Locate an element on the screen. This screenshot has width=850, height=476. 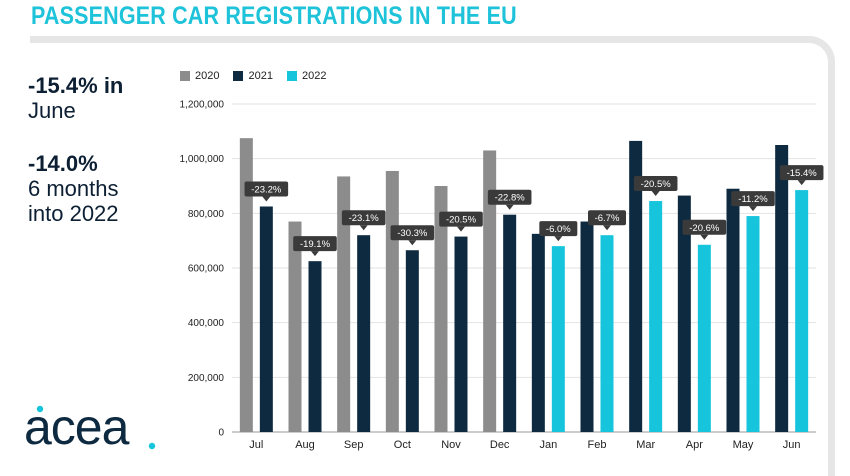
legend-swatch-2020 is located at coordinates (185, 76).